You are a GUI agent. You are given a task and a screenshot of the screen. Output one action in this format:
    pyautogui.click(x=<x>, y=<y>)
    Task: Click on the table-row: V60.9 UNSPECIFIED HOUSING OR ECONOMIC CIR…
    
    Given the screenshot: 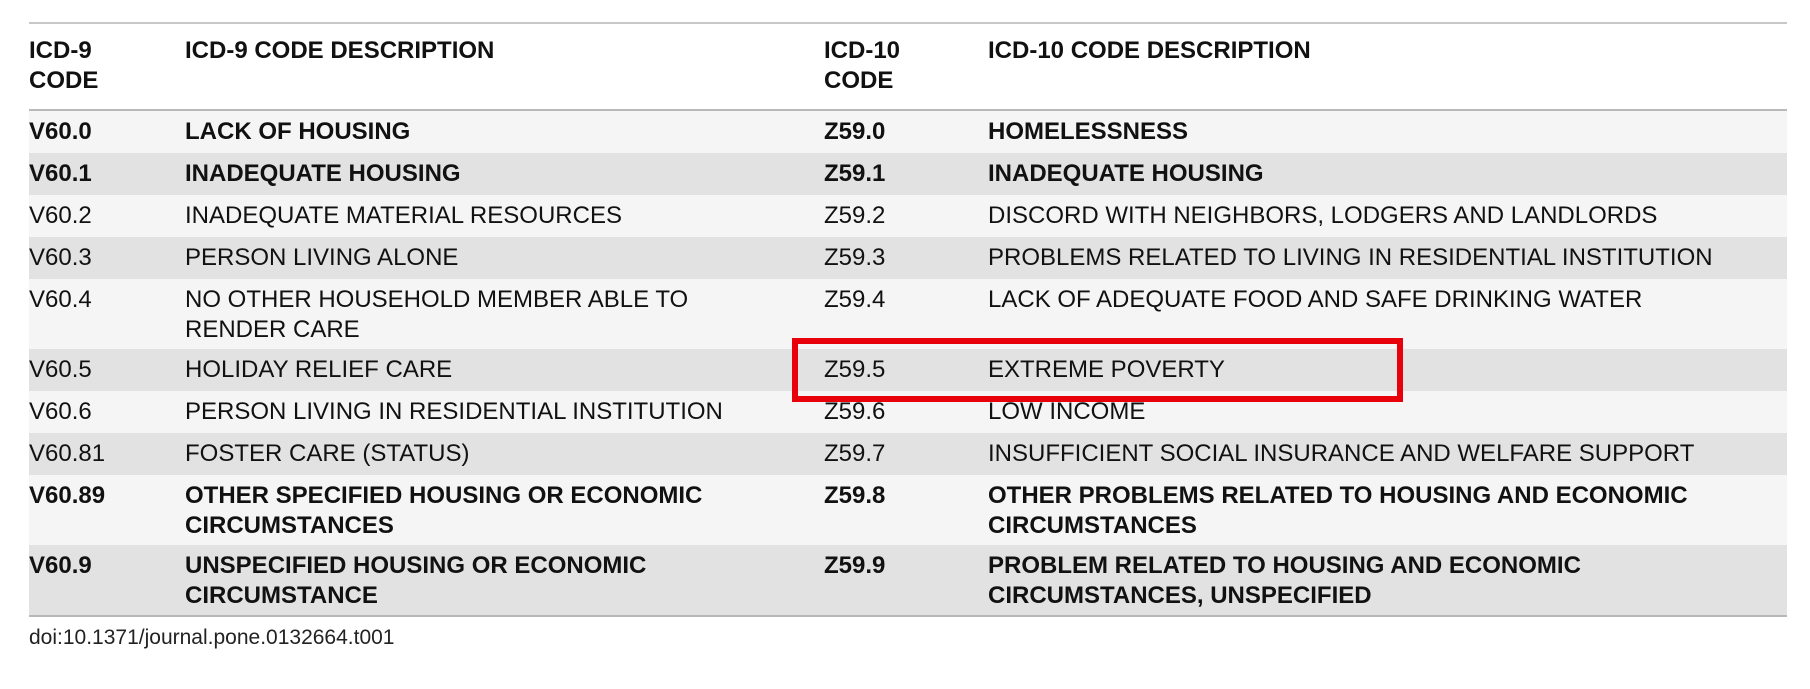 What is the action you would take?
    pyautogui.click(x=908, y=580)
    